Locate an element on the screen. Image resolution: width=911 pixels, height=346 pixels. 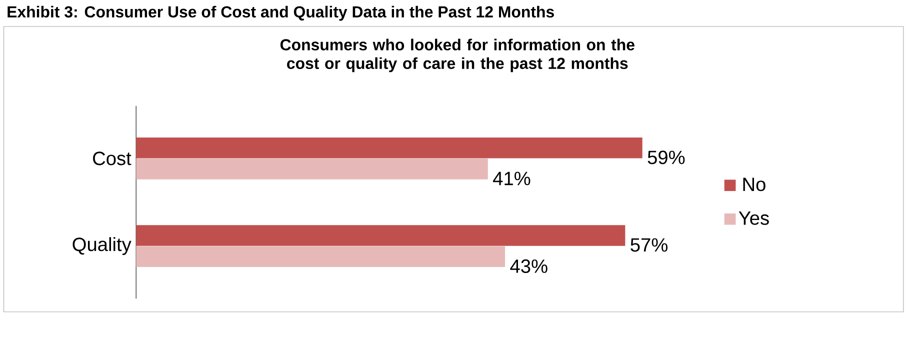
data-label: 41% is located at coordinates (511, 179).